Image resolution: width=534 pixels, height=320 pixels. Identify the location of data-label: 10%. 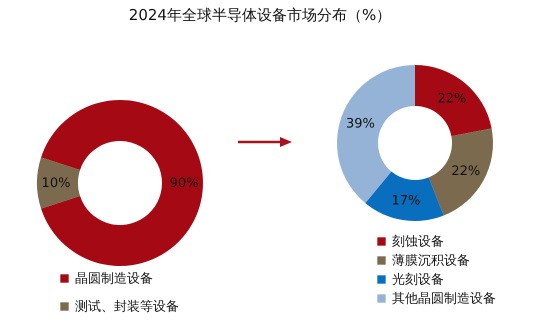
(56, 183).